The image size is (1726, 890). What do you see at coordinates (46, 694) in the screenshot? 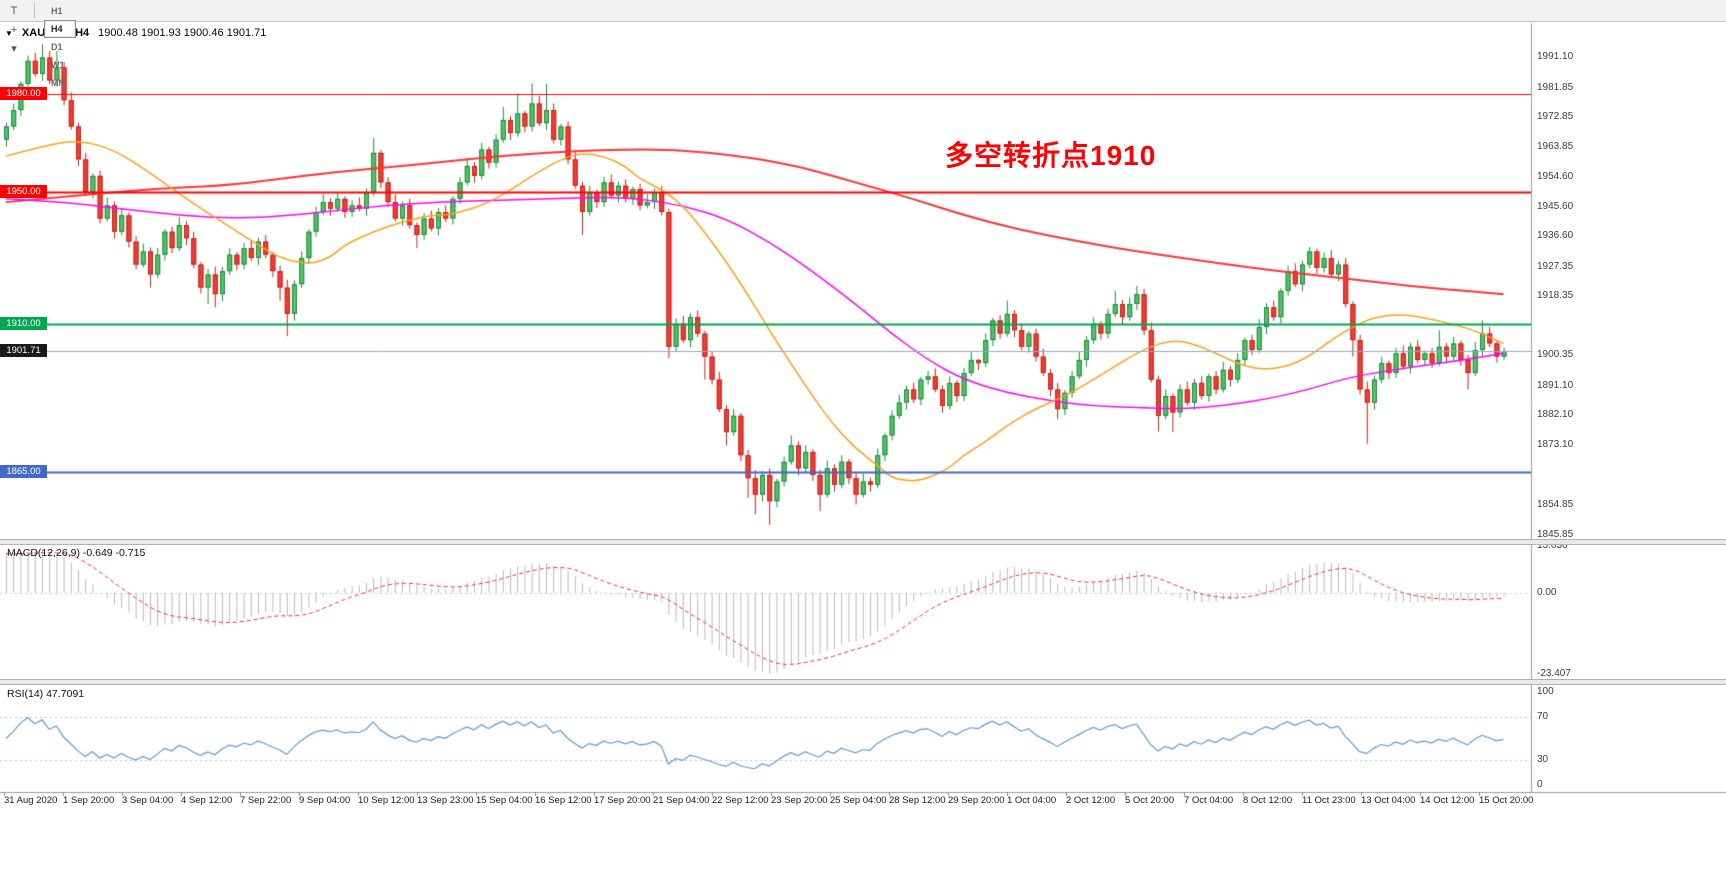
I see `rsi-label: RSI(14) 47.7091` at bounding box center [46, 694].